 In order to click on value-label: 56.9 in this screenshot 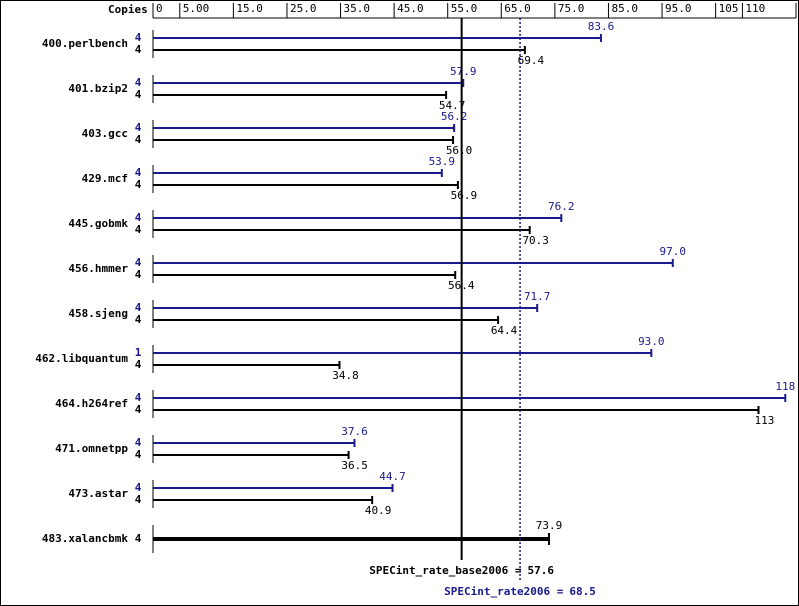, I will do `click(464, 195)`.